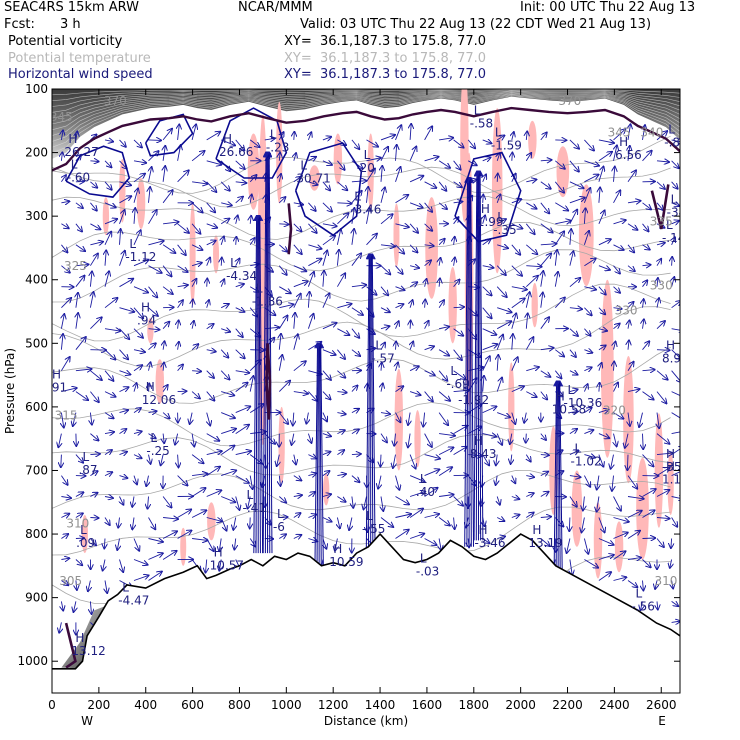  What do you see at coordinates (275, 7) in the screenshot?
I see `organization: NCAR/MMM` at bounding box center [275, 7].